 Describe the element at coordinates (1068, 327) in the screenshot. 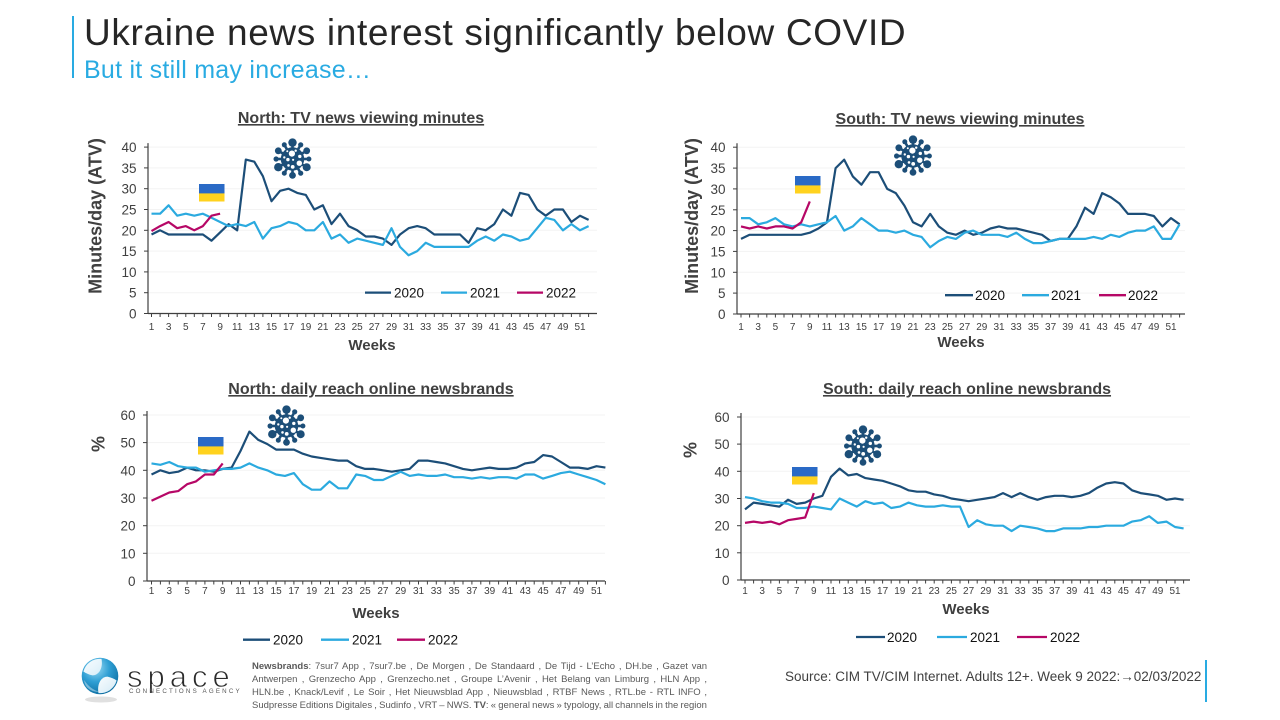

I see `svg-text: 39` at that location.